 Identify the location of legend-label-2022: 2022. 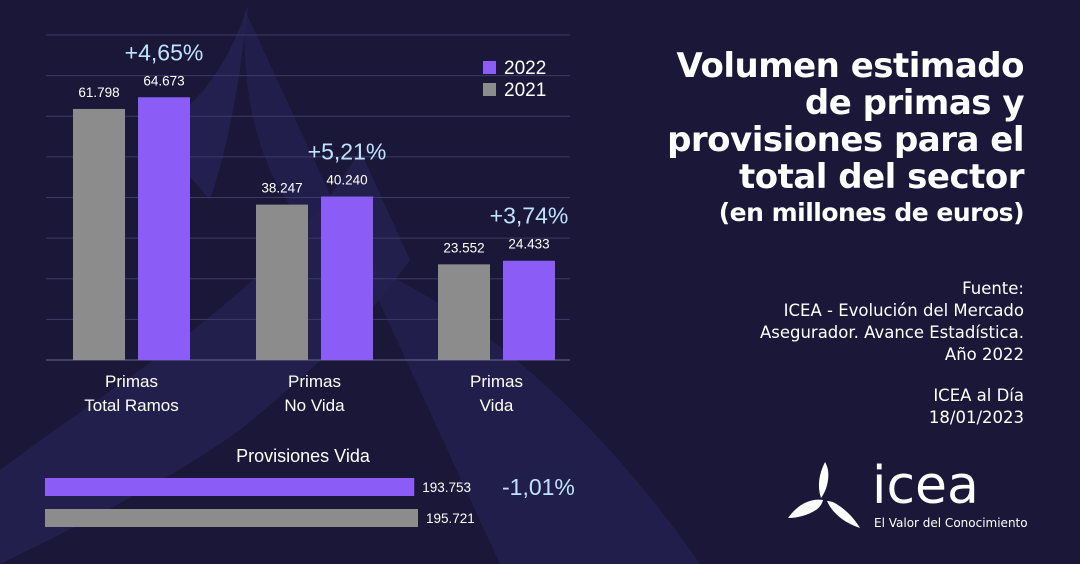
(525, 68).